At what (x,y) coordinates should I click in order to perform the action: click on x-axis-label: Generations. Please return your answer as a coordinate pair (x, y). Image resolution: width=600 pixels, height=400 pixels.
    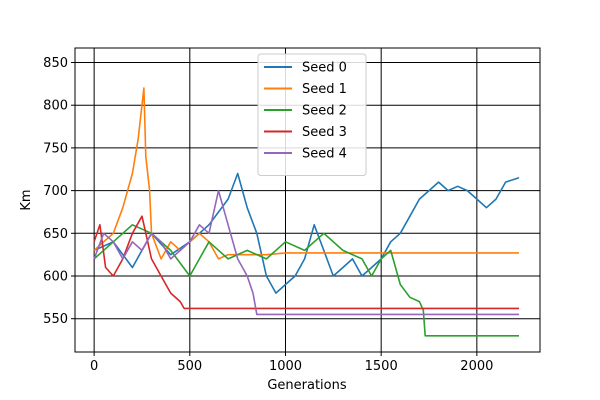
    Looking at the image, I should click on (307, 385).